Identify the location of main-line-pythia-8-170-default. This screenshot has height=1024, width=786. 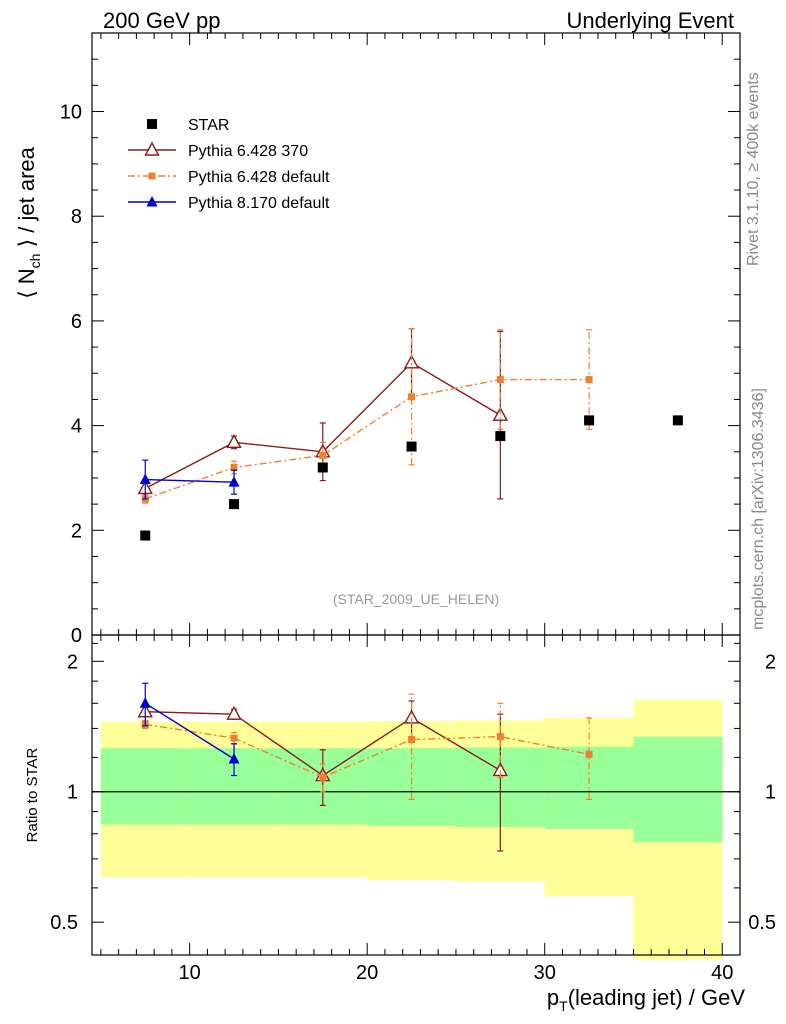
(190, 480).